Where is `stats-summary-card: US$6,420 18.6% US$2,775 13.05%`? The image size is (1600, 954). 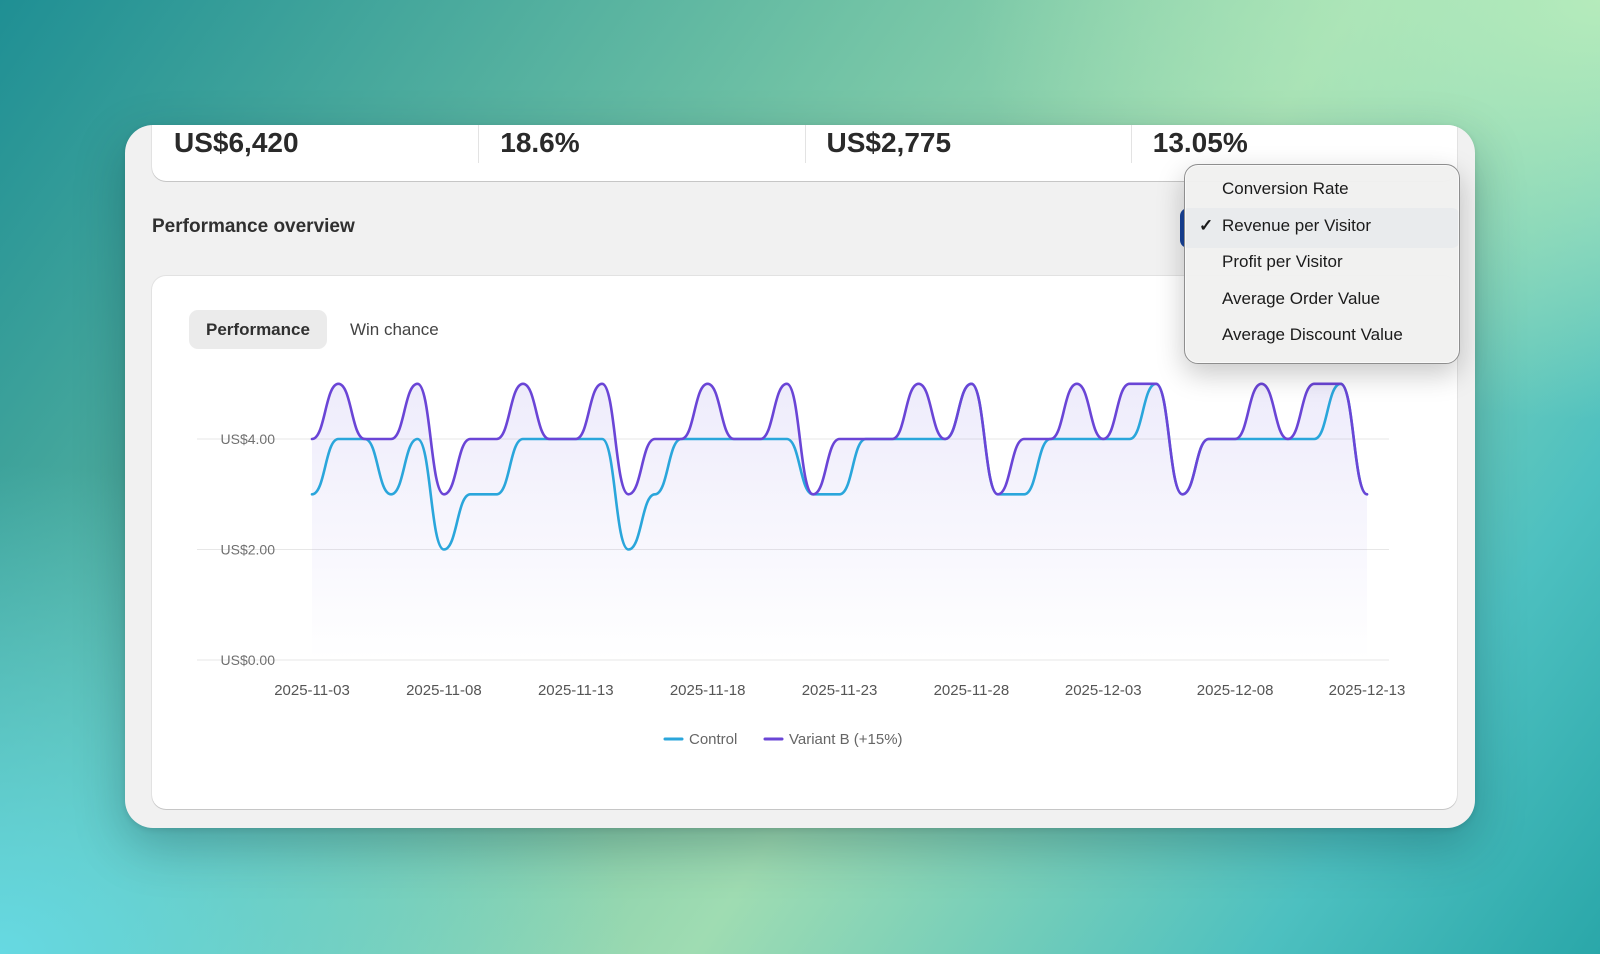 stats-summary-card: US$6,420 18.6% US$2,775 13.05% is located at coordinates (804, 153).